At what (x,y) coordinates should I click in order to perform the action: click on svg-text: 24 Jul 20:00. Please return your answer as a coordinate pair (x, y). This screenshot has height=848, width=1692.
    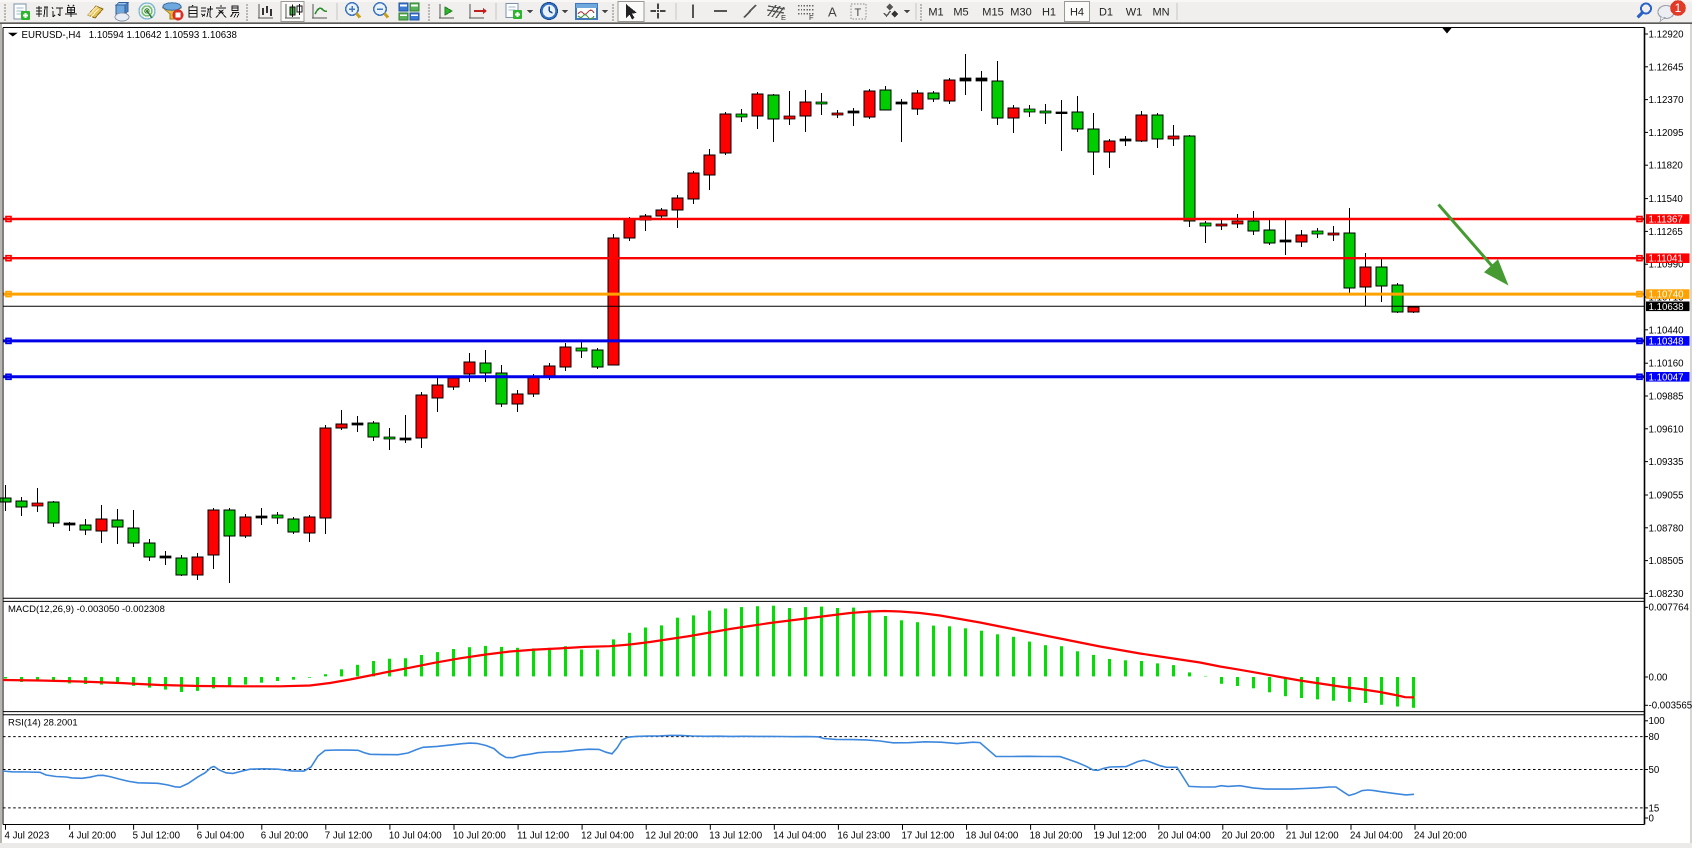
    Looking at the image, I should click on (1440, 835).